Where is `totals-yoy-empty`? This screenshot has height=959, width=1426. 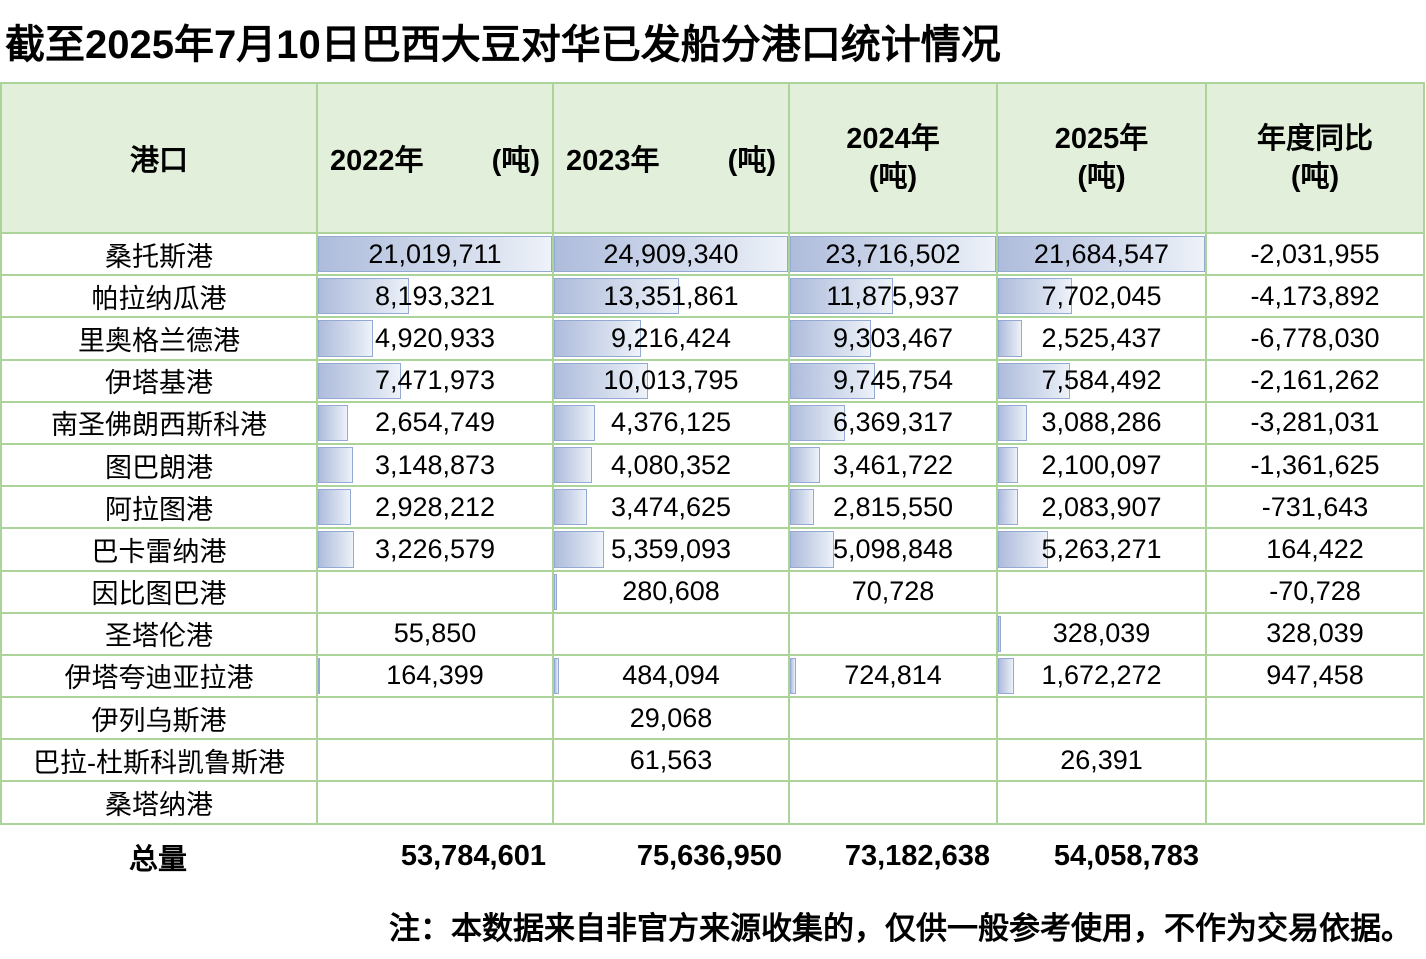
totals-yoy-empty is located at coordinates (1314, 857).